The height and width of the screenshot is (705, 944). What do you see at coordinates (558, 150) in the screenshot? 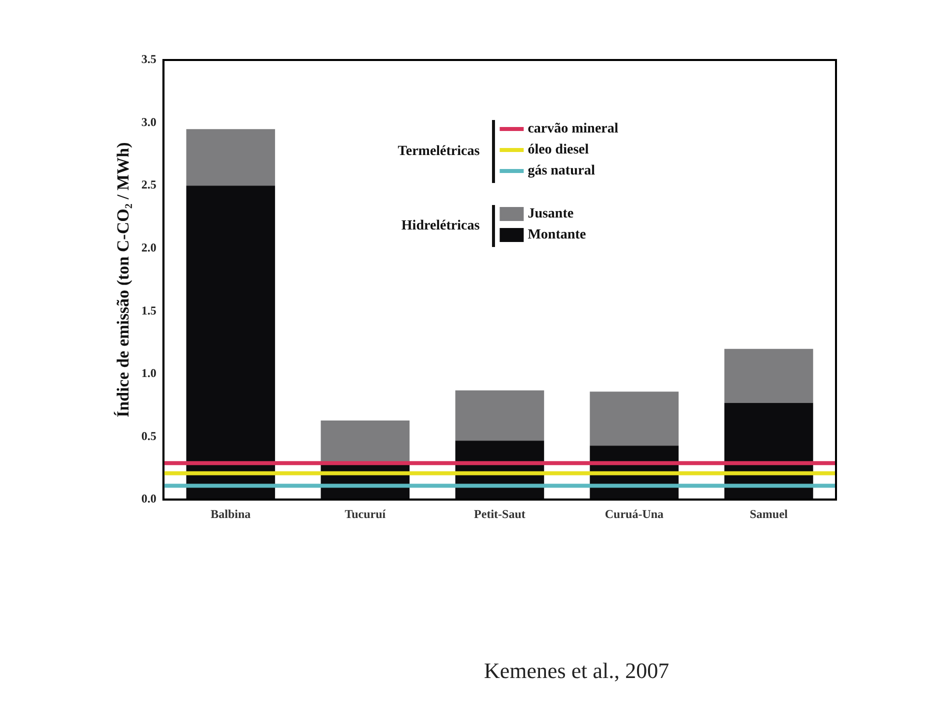
I see `legend-label: óleo diesel` at bounding box center [558, 150].